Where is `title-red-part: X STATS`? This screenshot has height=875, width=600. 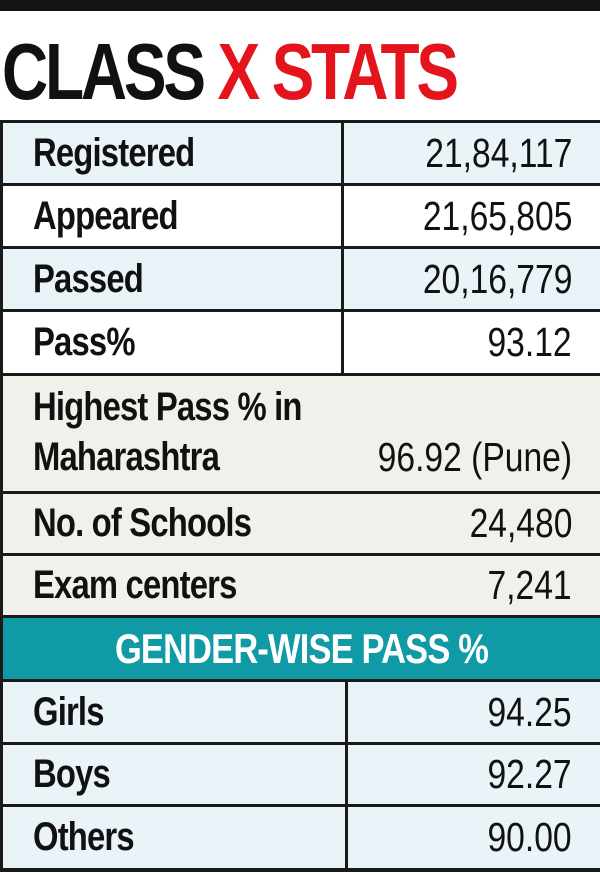 title-red-part: X STATS is located at coordinates (338, 71).